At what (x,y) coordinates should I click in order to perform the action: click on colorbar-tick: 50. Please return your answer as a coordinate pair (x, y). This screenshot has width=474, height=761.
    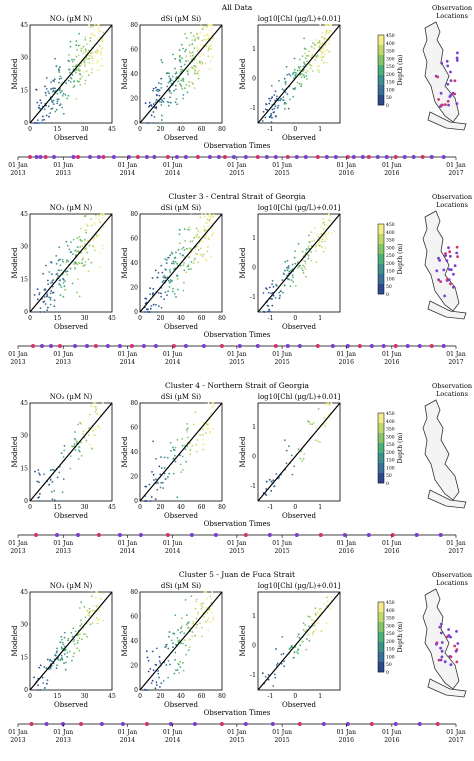
    Looking at the image, I should click on (389, 98).